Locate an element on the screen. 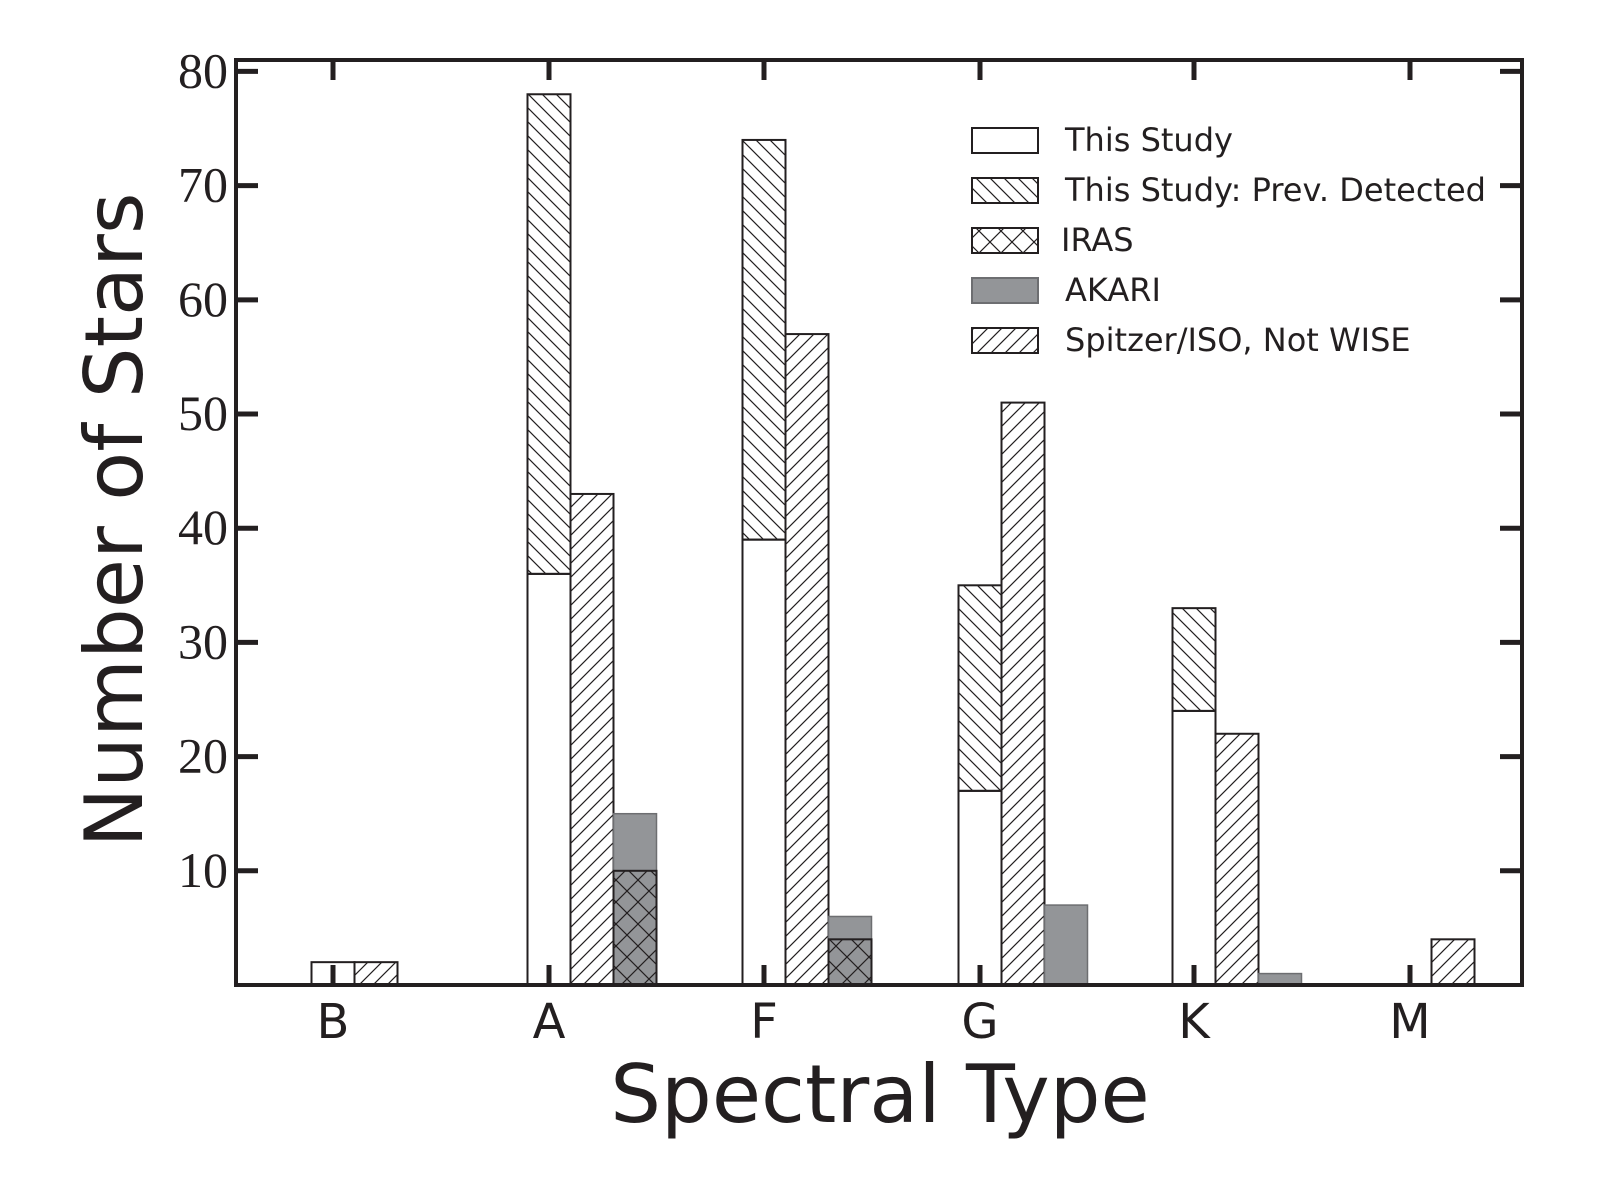  legend-swatch-iras is located at coordinates (1005, 240).